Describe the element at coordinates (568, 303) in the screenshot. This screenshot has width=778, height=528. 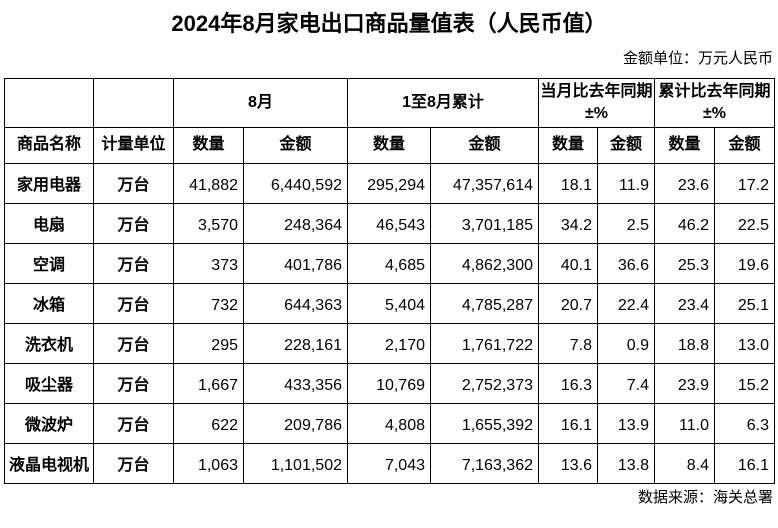
I see `value-cell: 20.7` at that location.